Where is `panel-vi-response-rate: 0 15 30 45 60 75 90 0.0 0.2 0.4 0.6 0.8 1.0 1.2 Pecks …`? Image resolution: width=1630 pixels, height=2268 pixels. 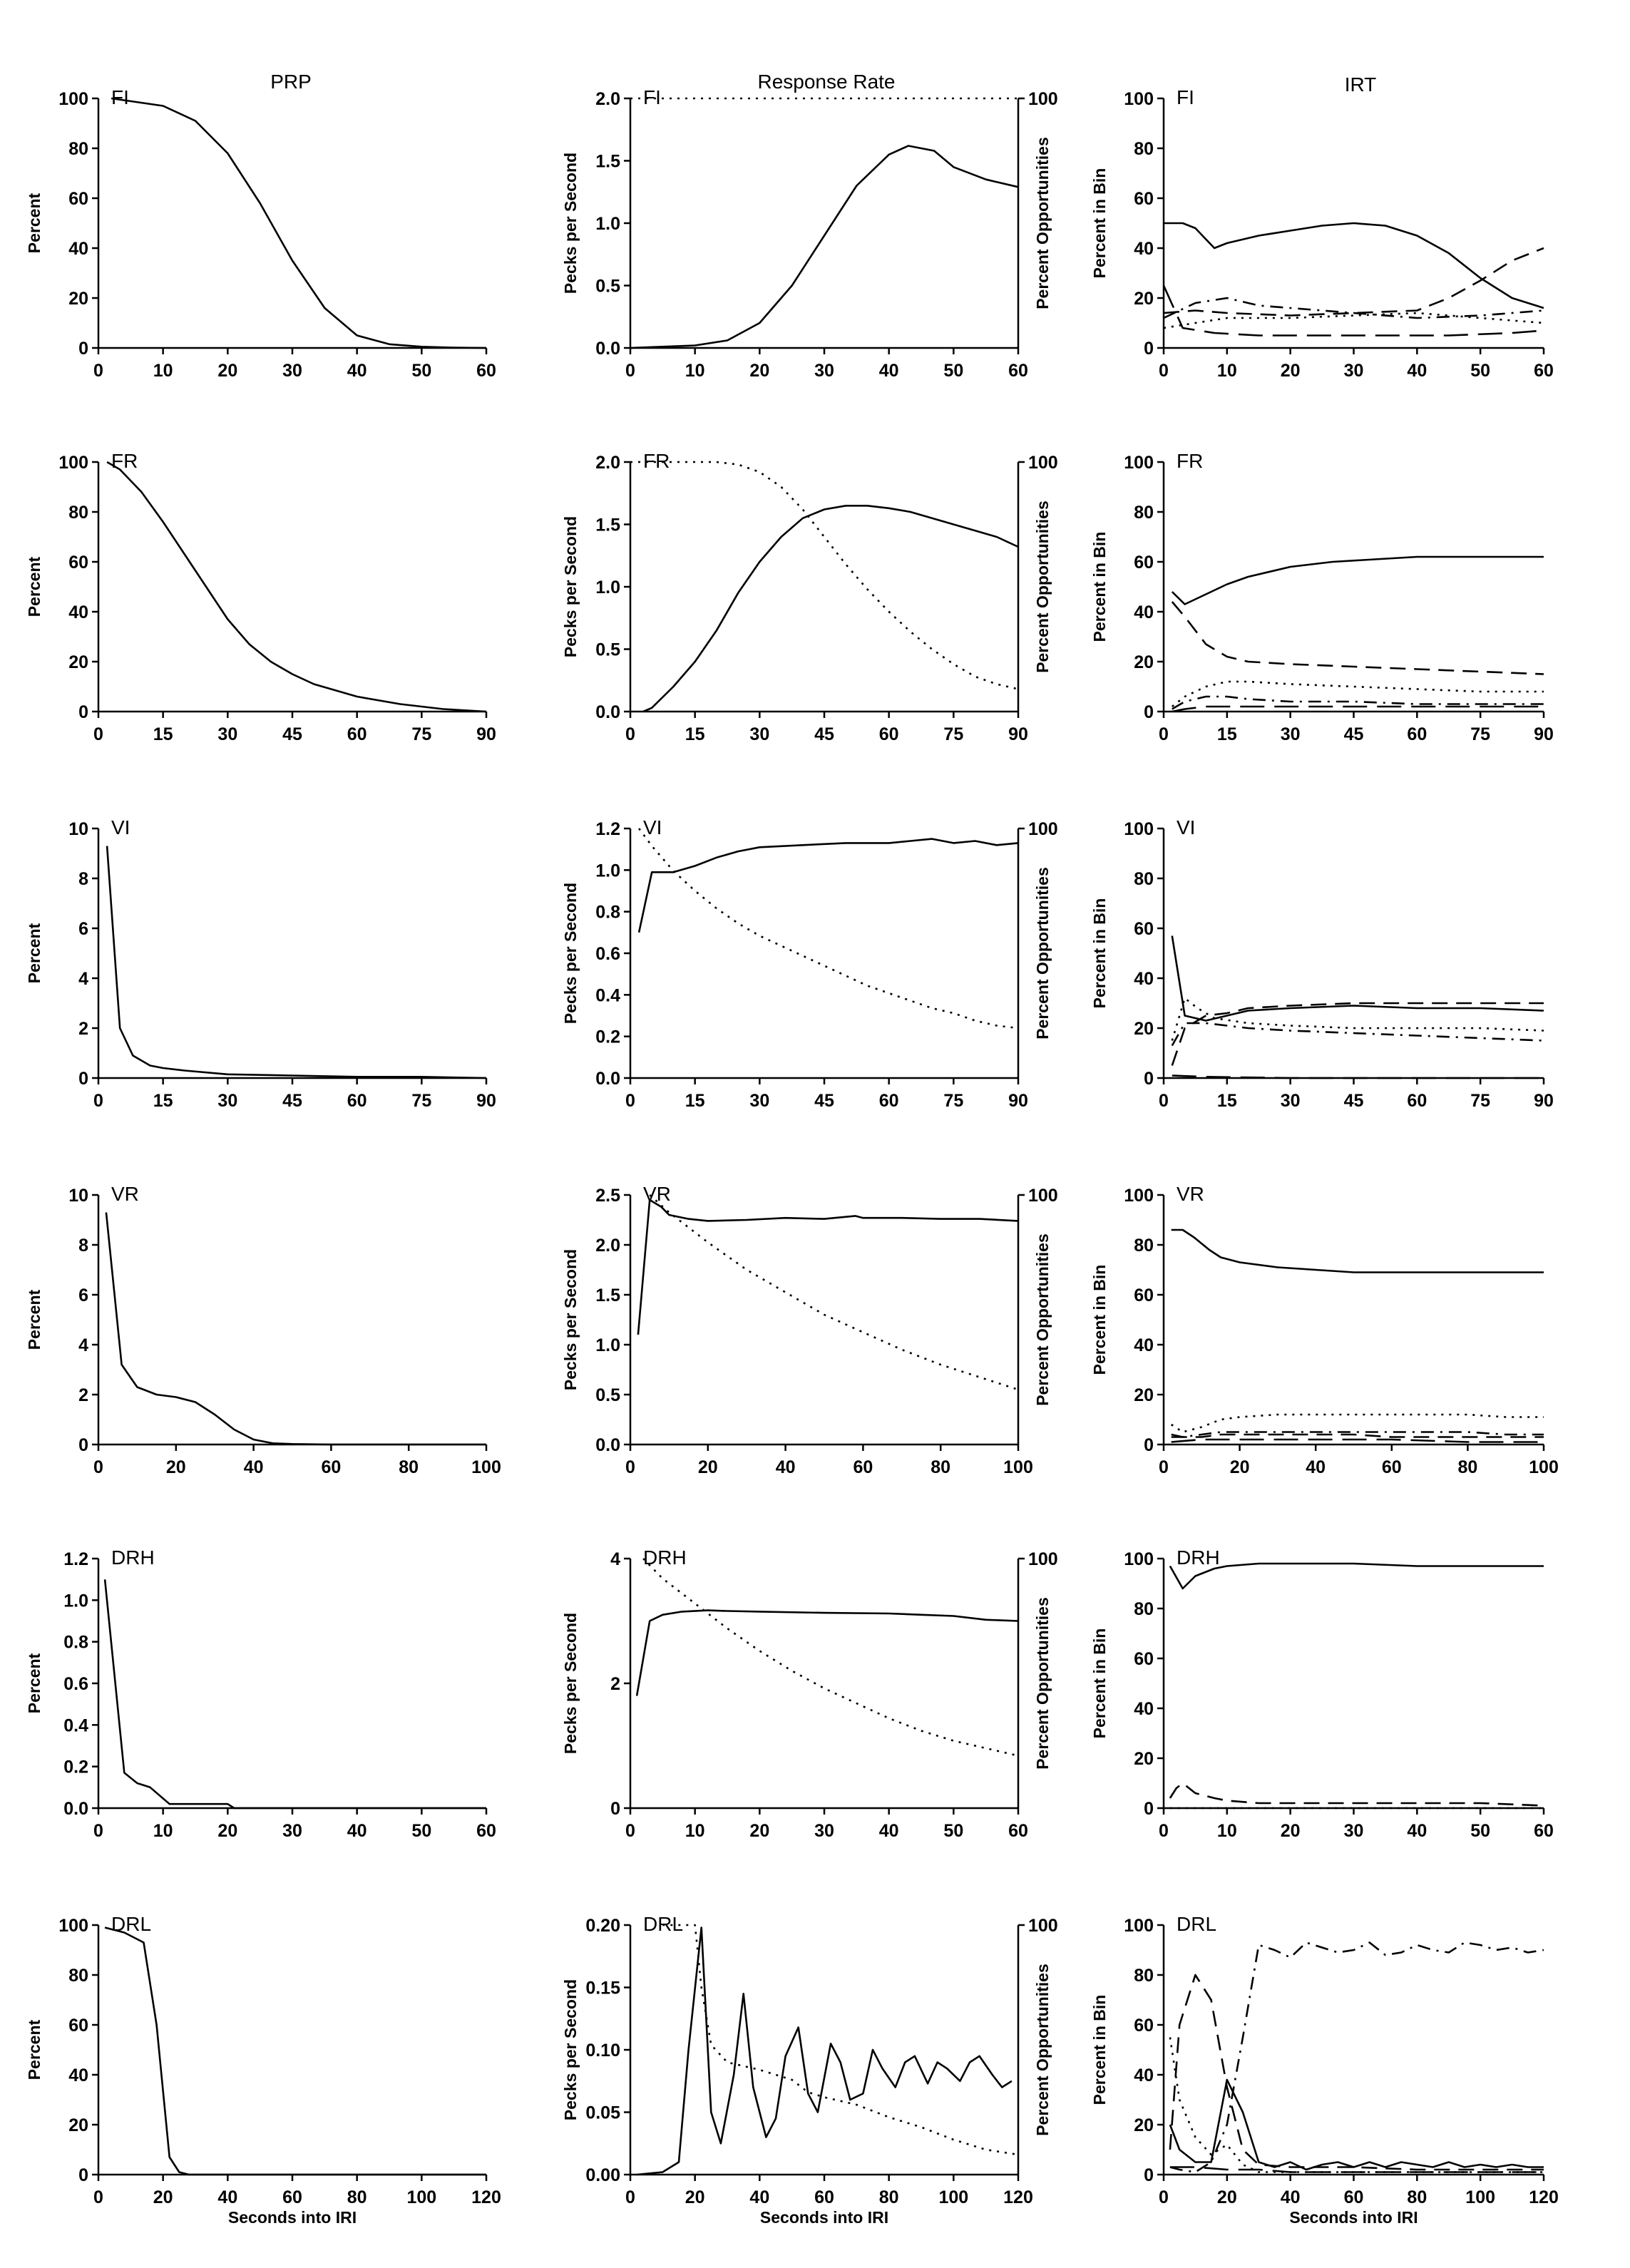
panel-vi-response-rate: 0 15 30 45 60 75 90 0.0 0.2 0.4 0.6 0.8 1.0 1.2 Pecks … is located at coordinates (809, 963).